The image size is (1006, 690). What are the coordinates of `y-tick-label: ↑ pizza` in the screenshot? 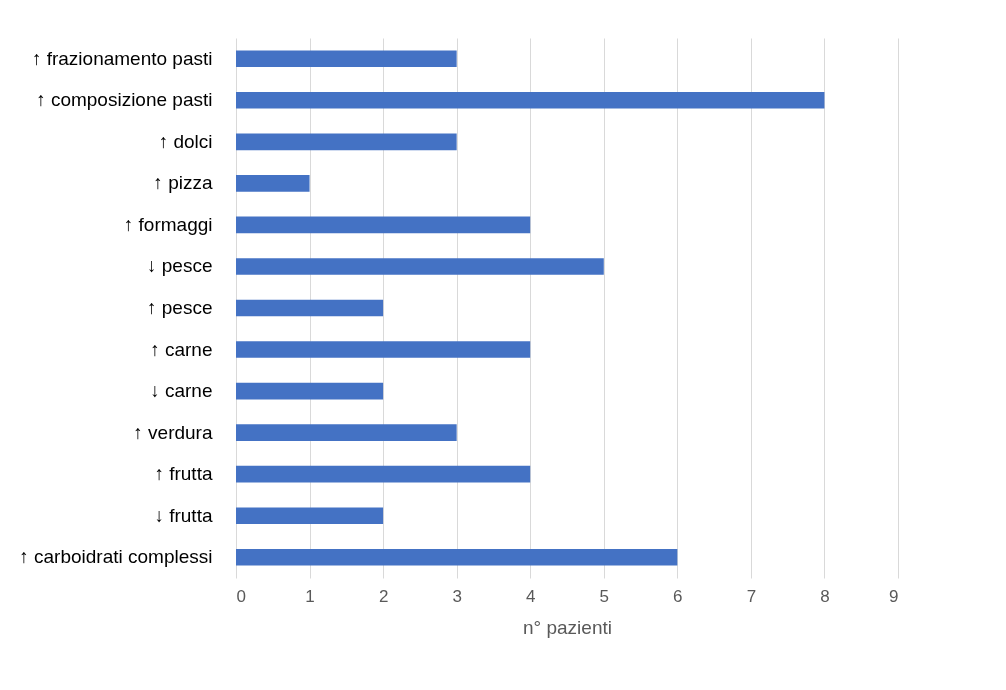 It's located at (183, 183).